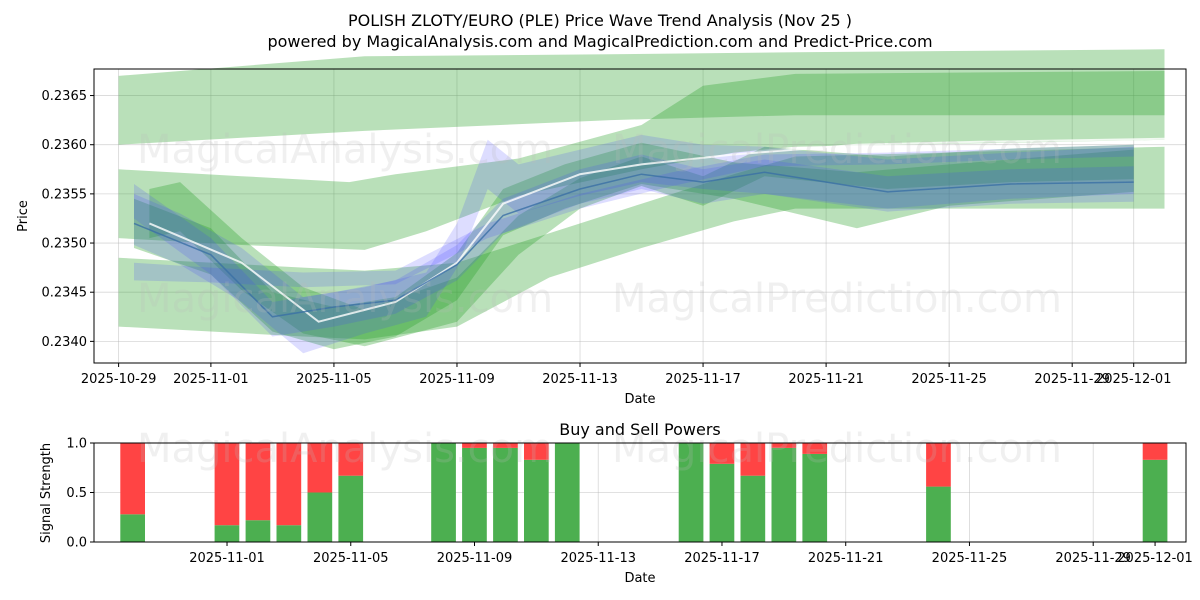 The width and height of the screenshot is (1200, 600). Describe the element at coordinates (65, 244) in the screenshot. I see `price-y-tick-label: 0.2350` at that location.